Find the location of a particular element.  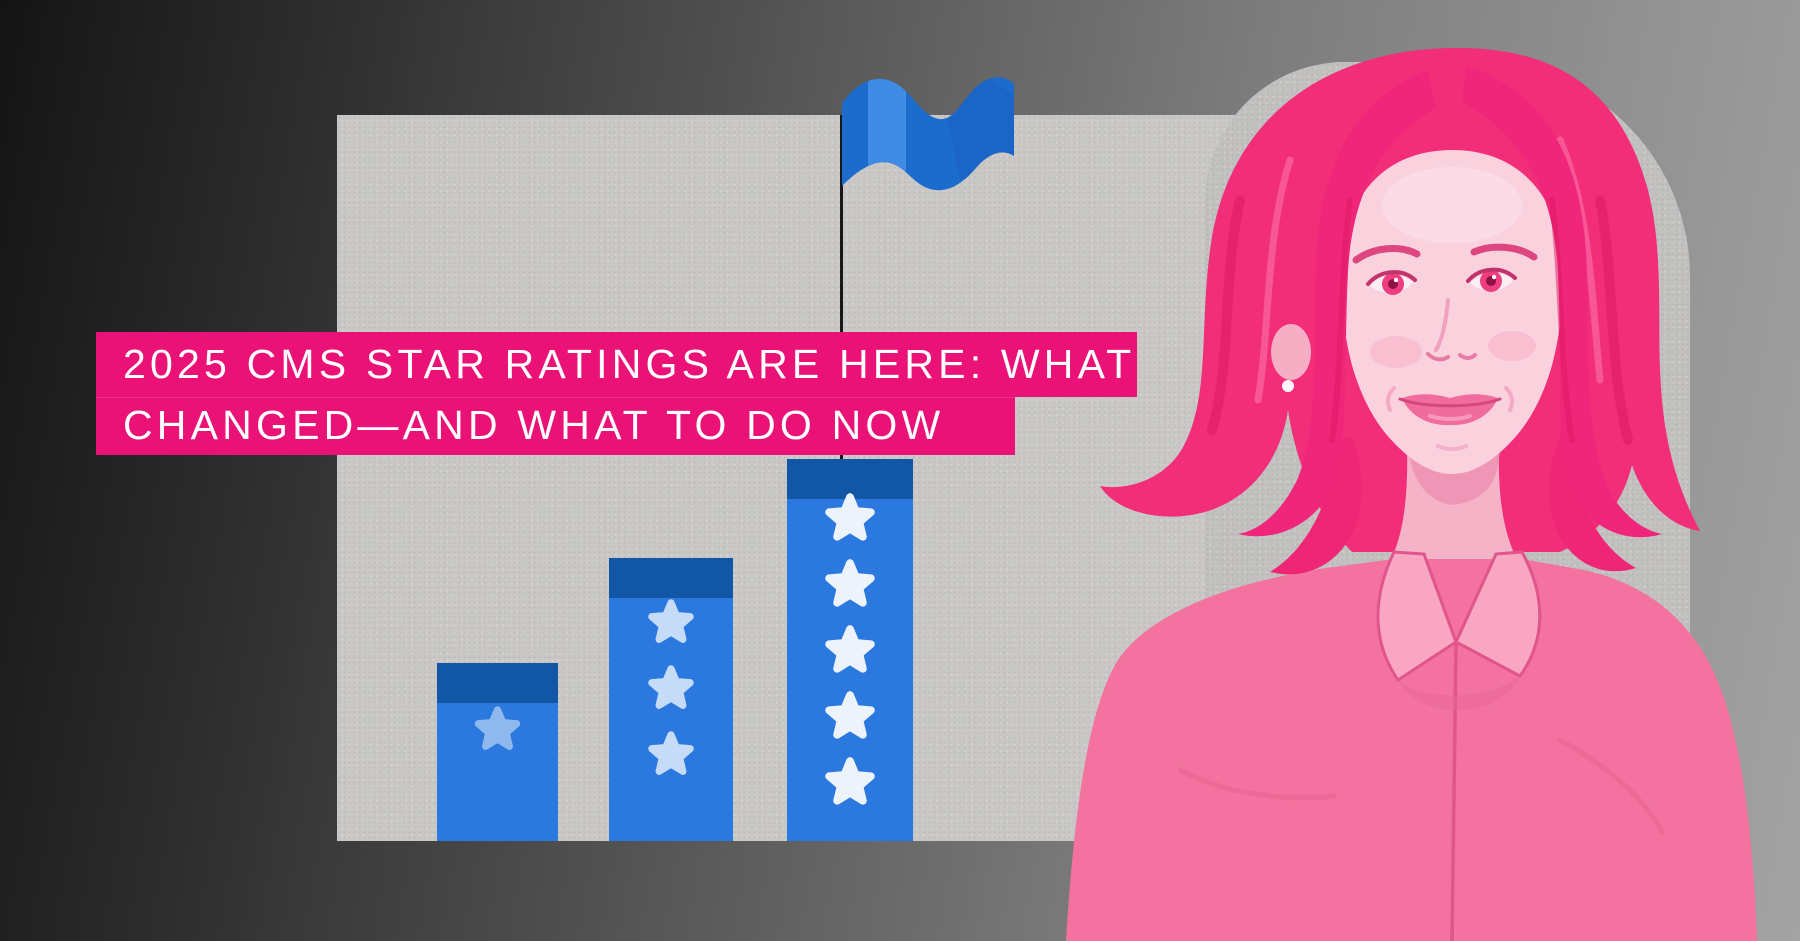

five-star-bar-cap is located at coordinates (850, 479).